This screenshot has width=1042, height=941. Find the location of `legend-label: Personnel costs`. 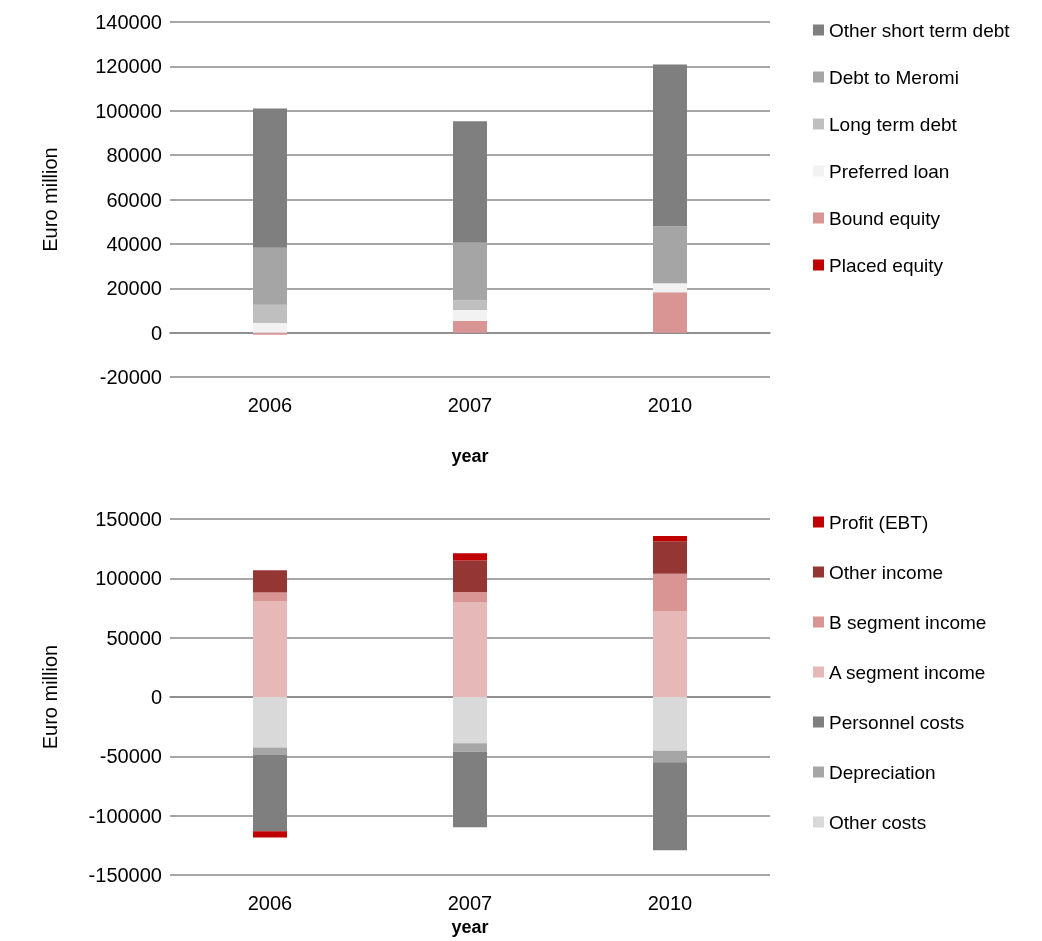

legend-label: Personnel costs is located at coordinates (897, 722).